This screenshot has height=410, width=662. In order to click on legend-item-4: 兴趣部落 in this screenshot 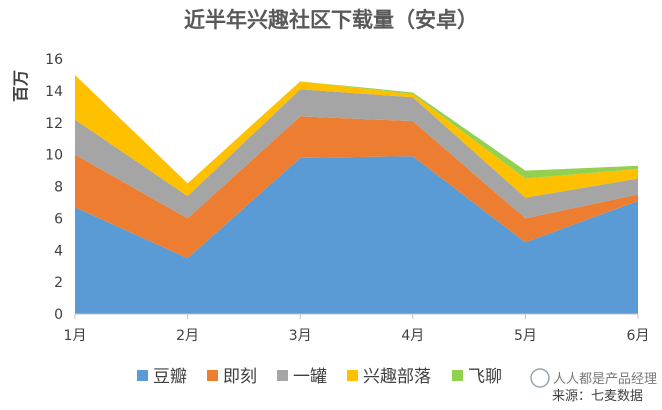, I will do `click(389, 377)`.